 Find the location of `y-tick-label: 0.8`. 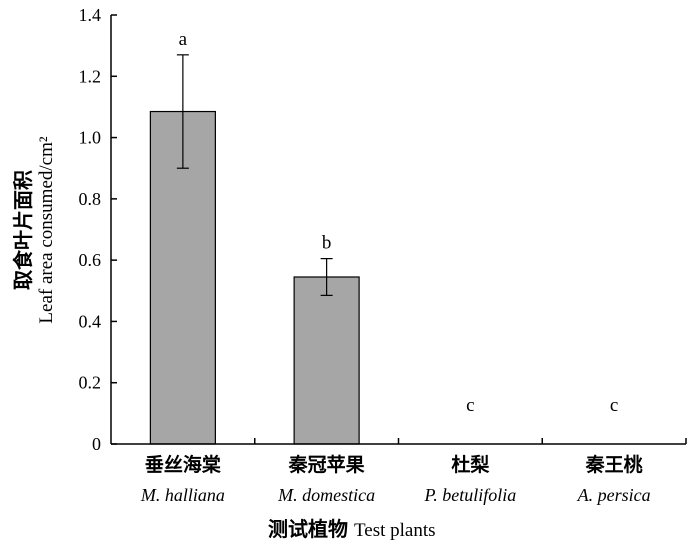

y-tick-label: 0.8 is located at coordinates (90, 199).